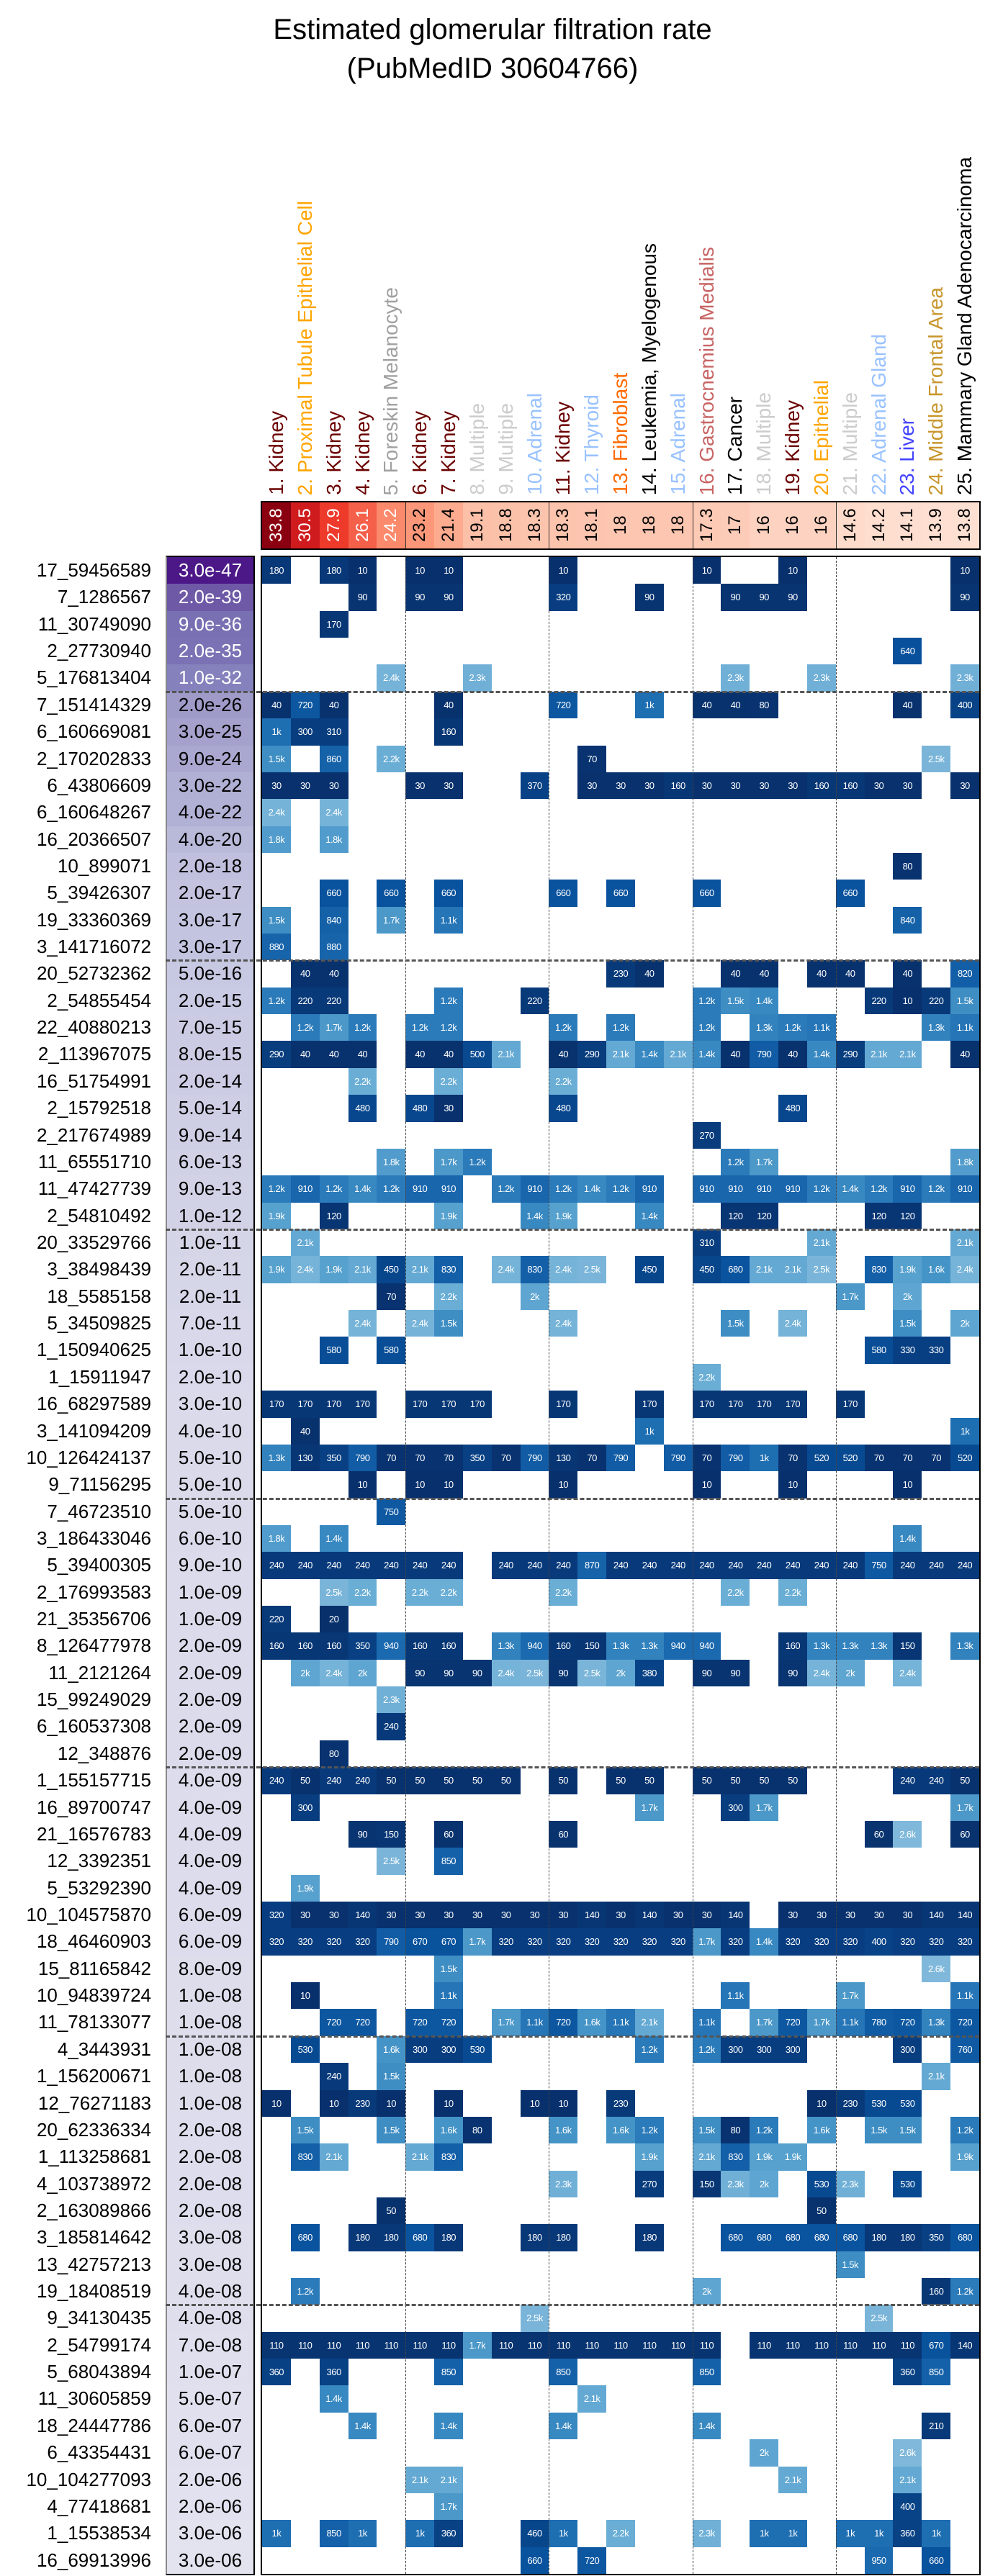 Image resolution: width=985 pixels, height=2576 pixels. I want to click on column-score-cell: 27.9, so click(334, 525).